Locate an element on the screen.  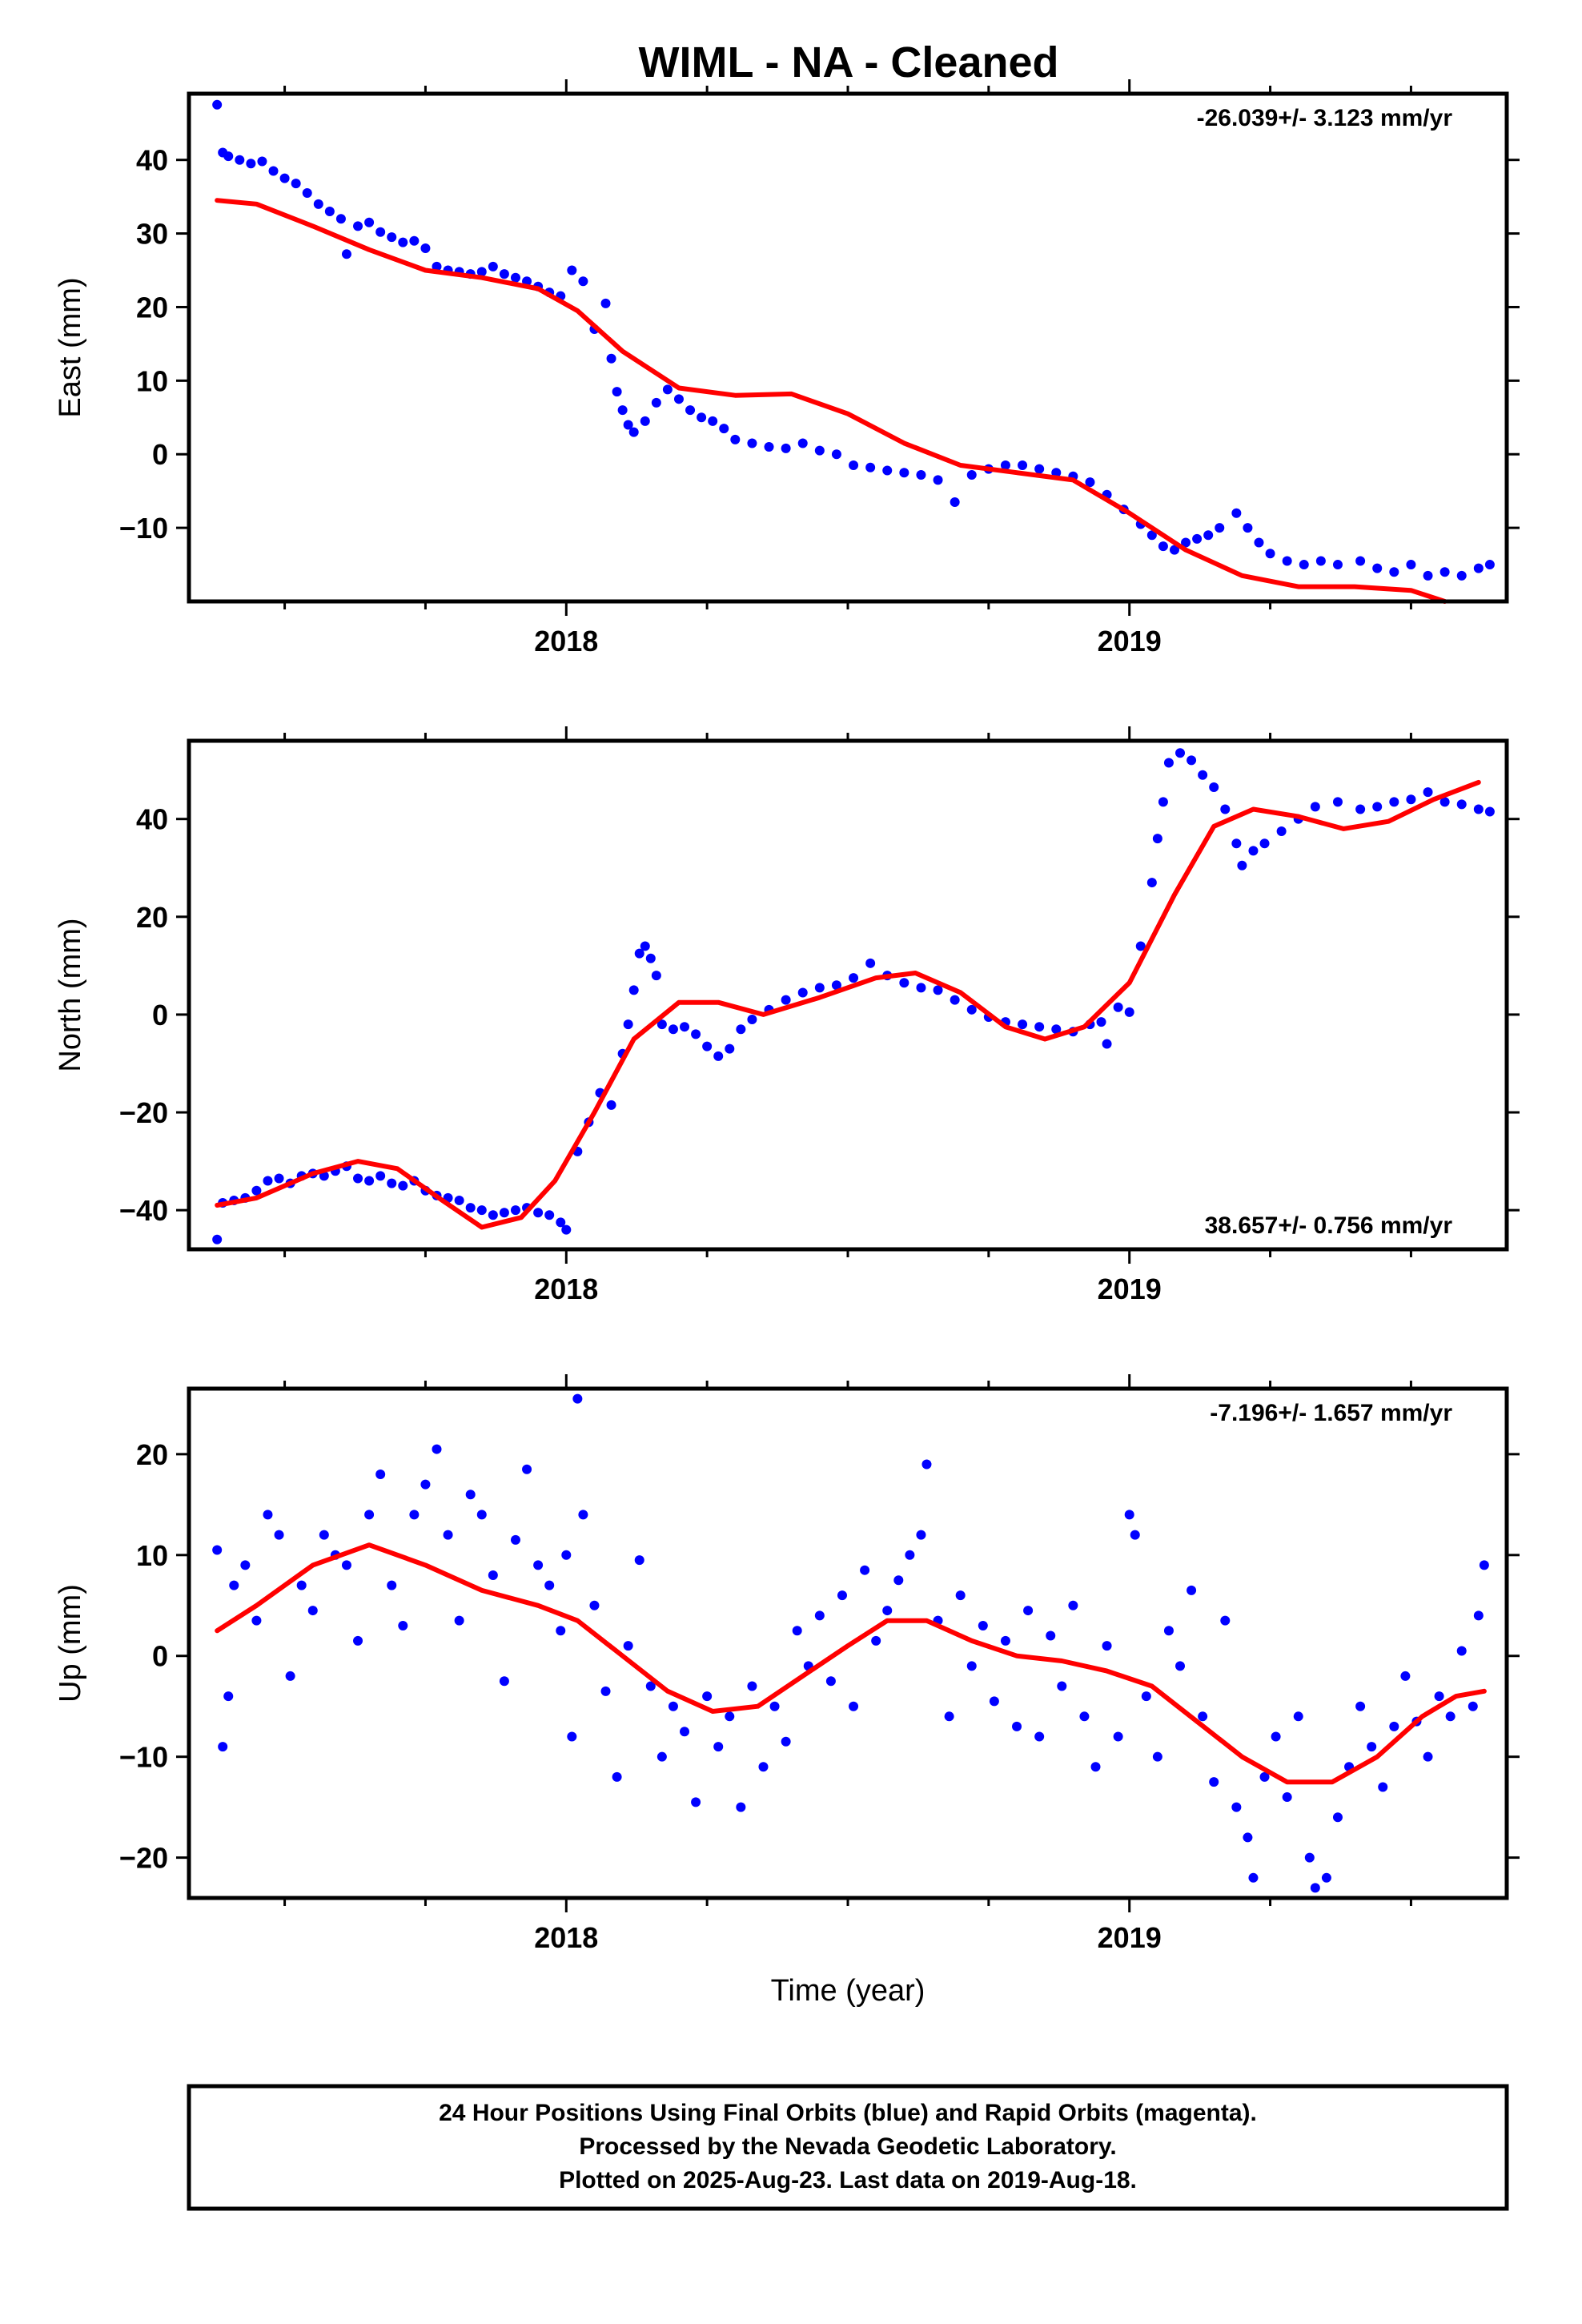
north-rate-label: 38.657+/- 0.756 mm/yr is located at coordinates (1329, 1225).